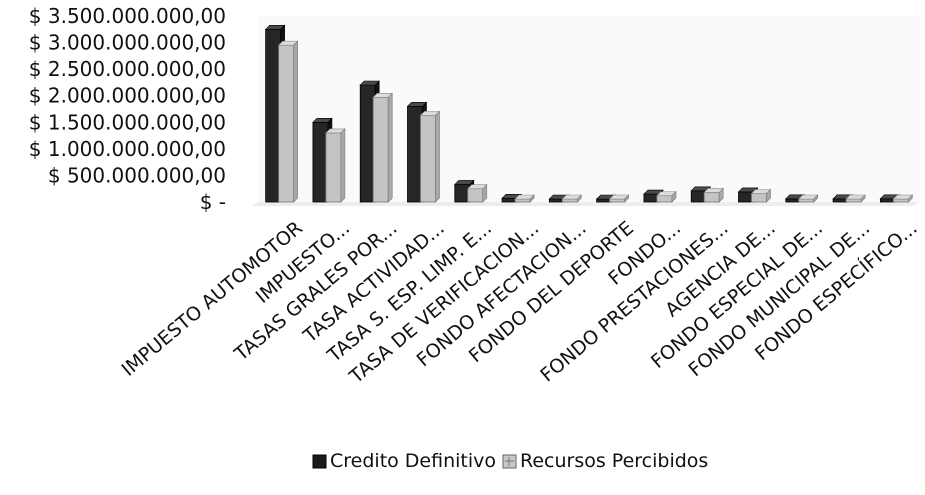  I want to click on y-tick-label: $ 2.500.000.000,00, so click(127, 69).